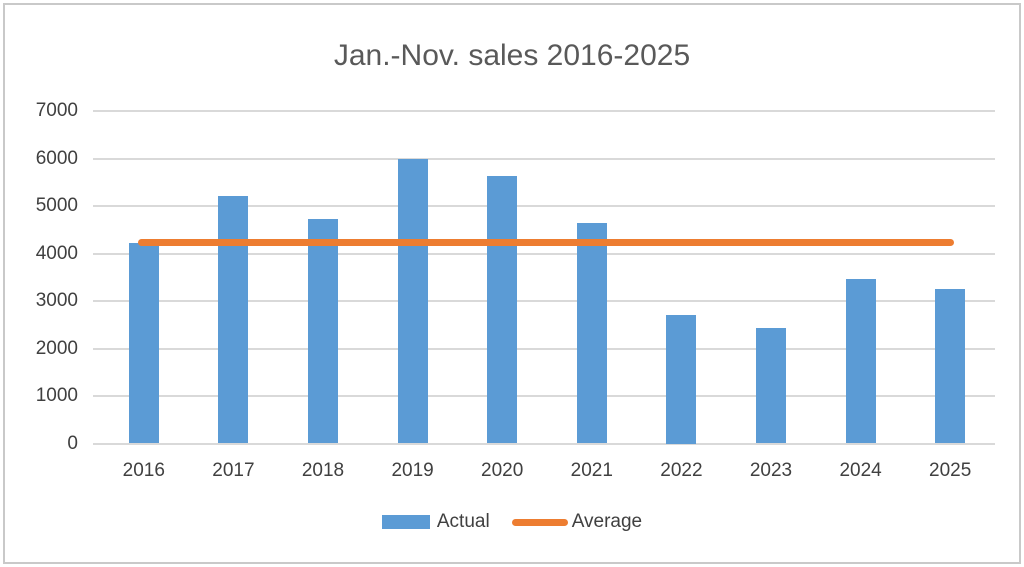  I want to click on x-axis-label-2025: 2025, so click(950, 470).